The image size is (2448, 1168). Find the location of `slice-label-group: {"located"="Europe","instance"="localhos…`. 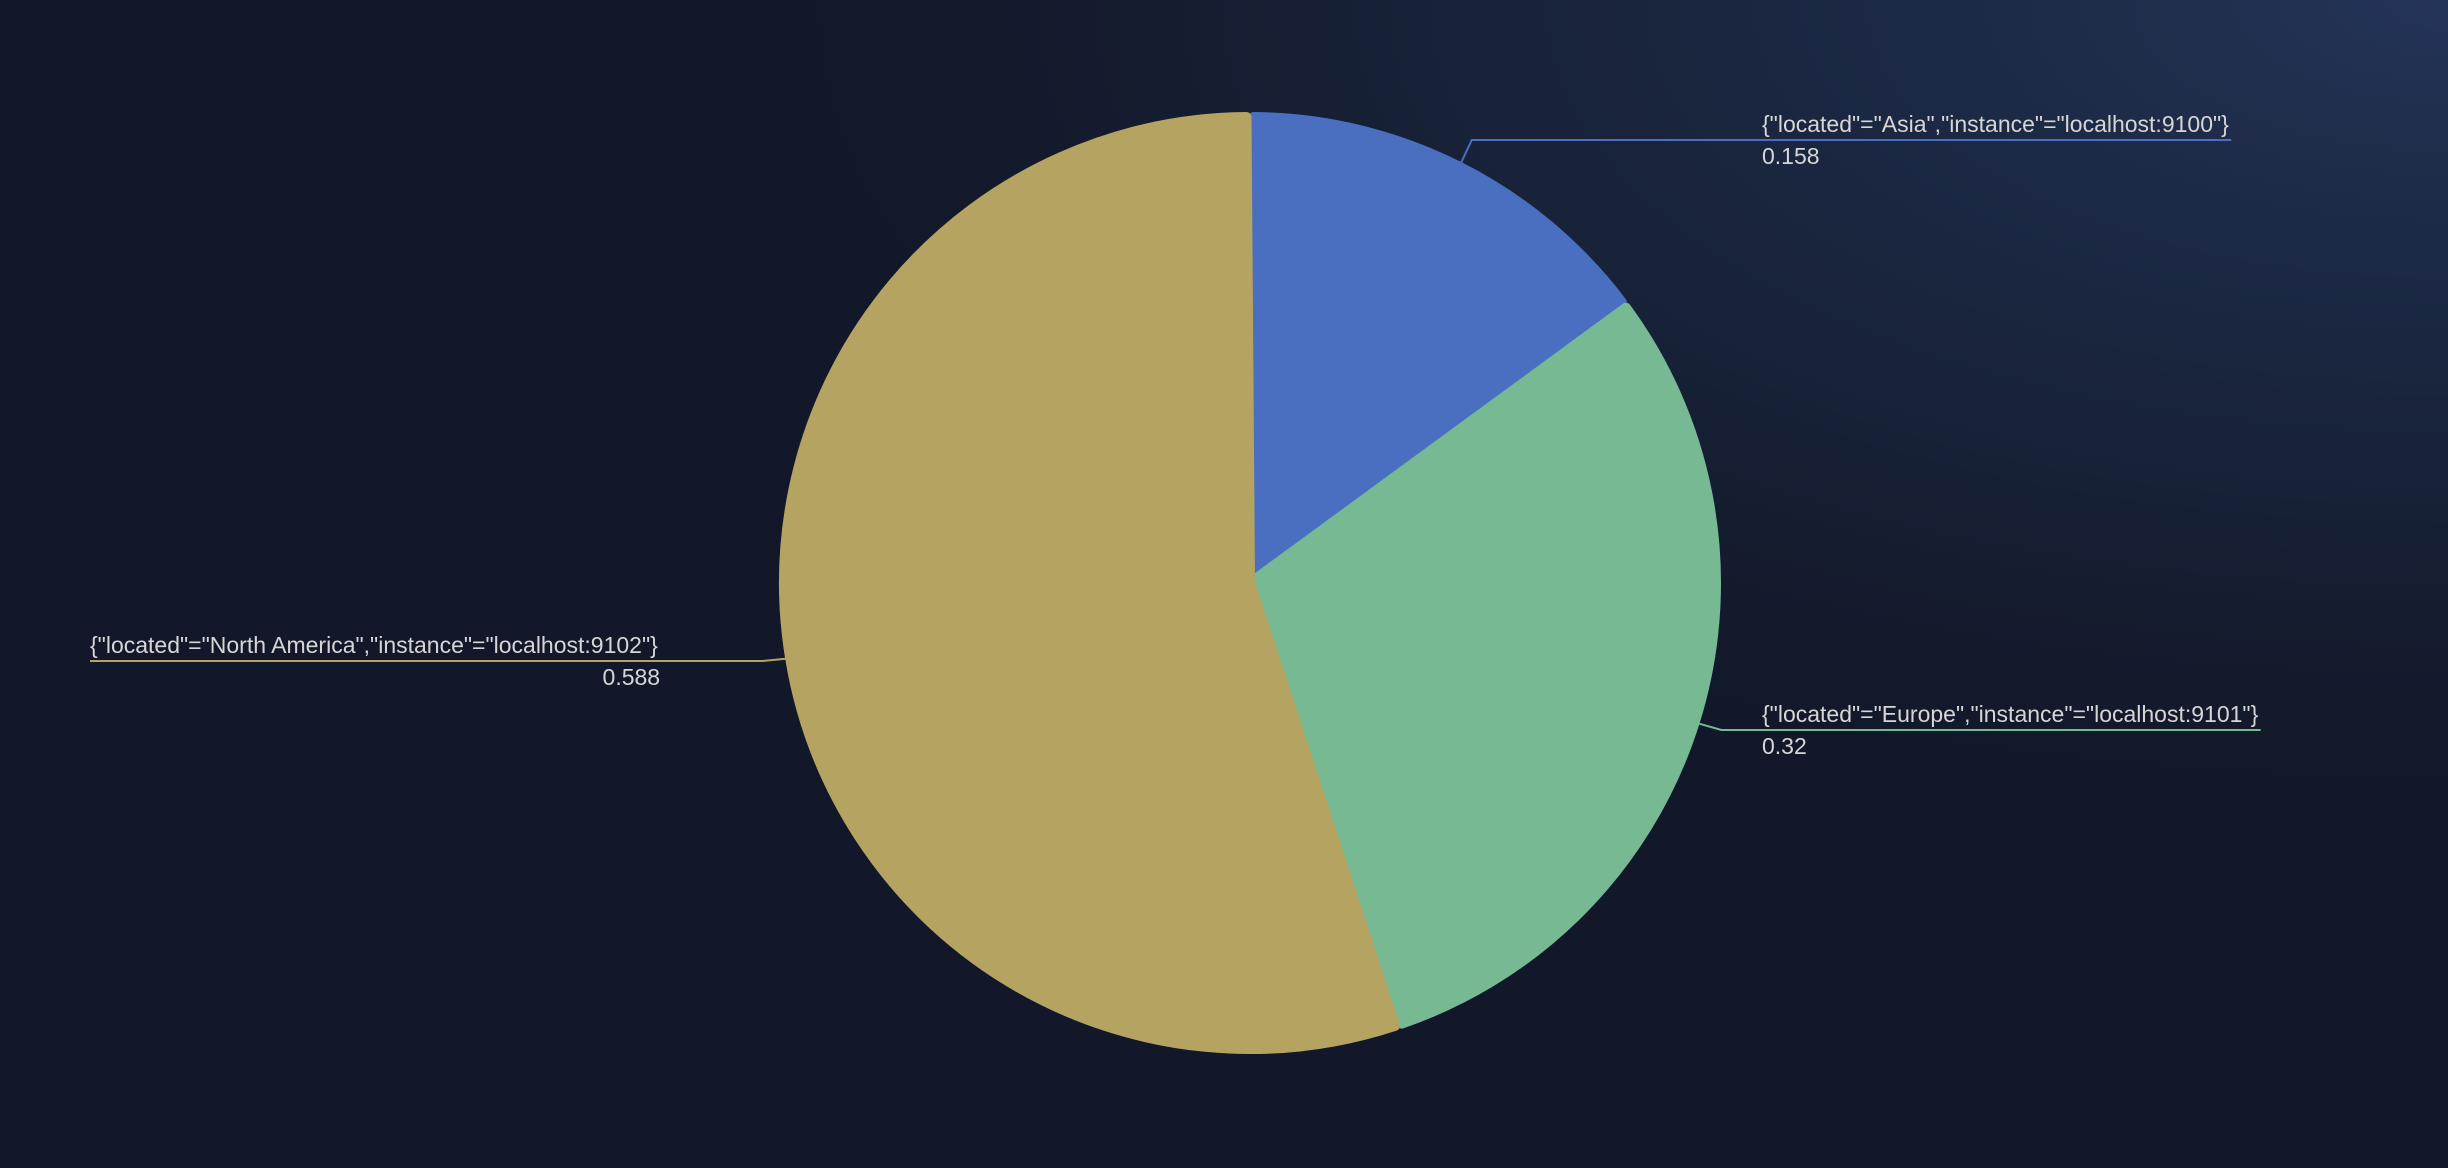

slice-label-group: {"located"="Europe","instance"="localhos… is located at coordinates (1978, 730).